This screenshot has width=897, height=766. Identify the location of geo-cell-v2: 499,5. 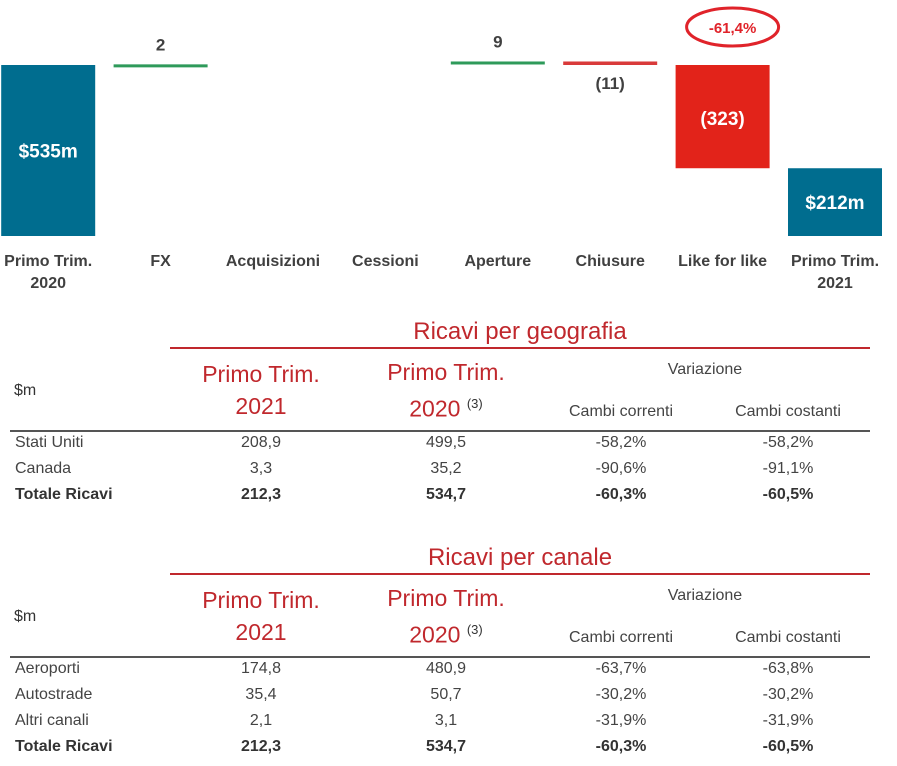
(446, 442).